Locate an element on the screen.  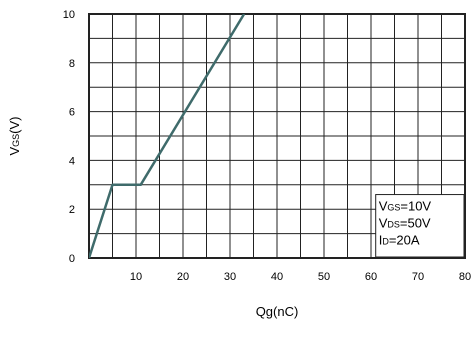
y-tick-label: 0 is located at coordinates (72, 259).